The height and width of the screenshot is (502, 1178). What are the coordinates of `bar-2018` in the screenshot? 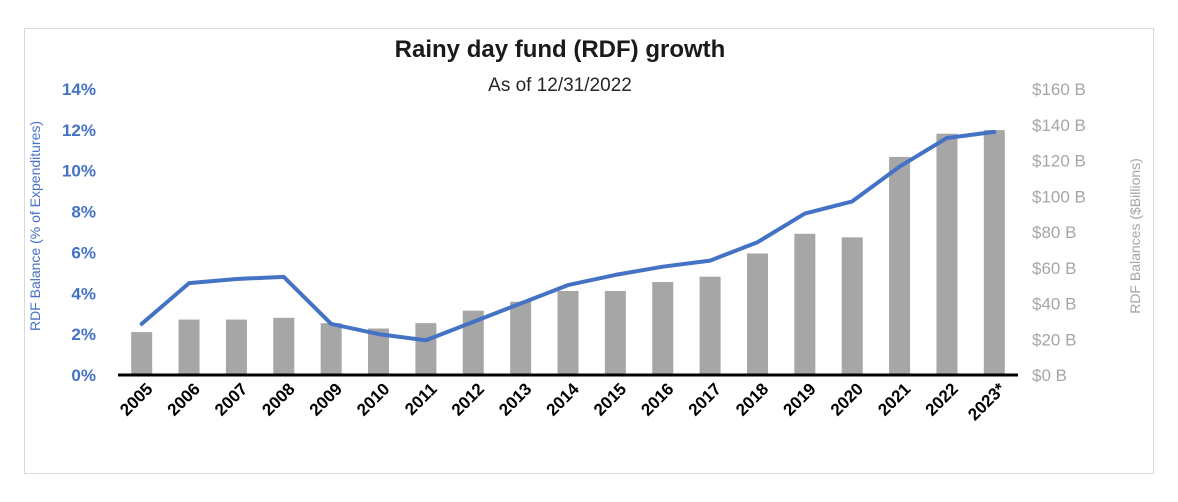 It's located at (757, 314).